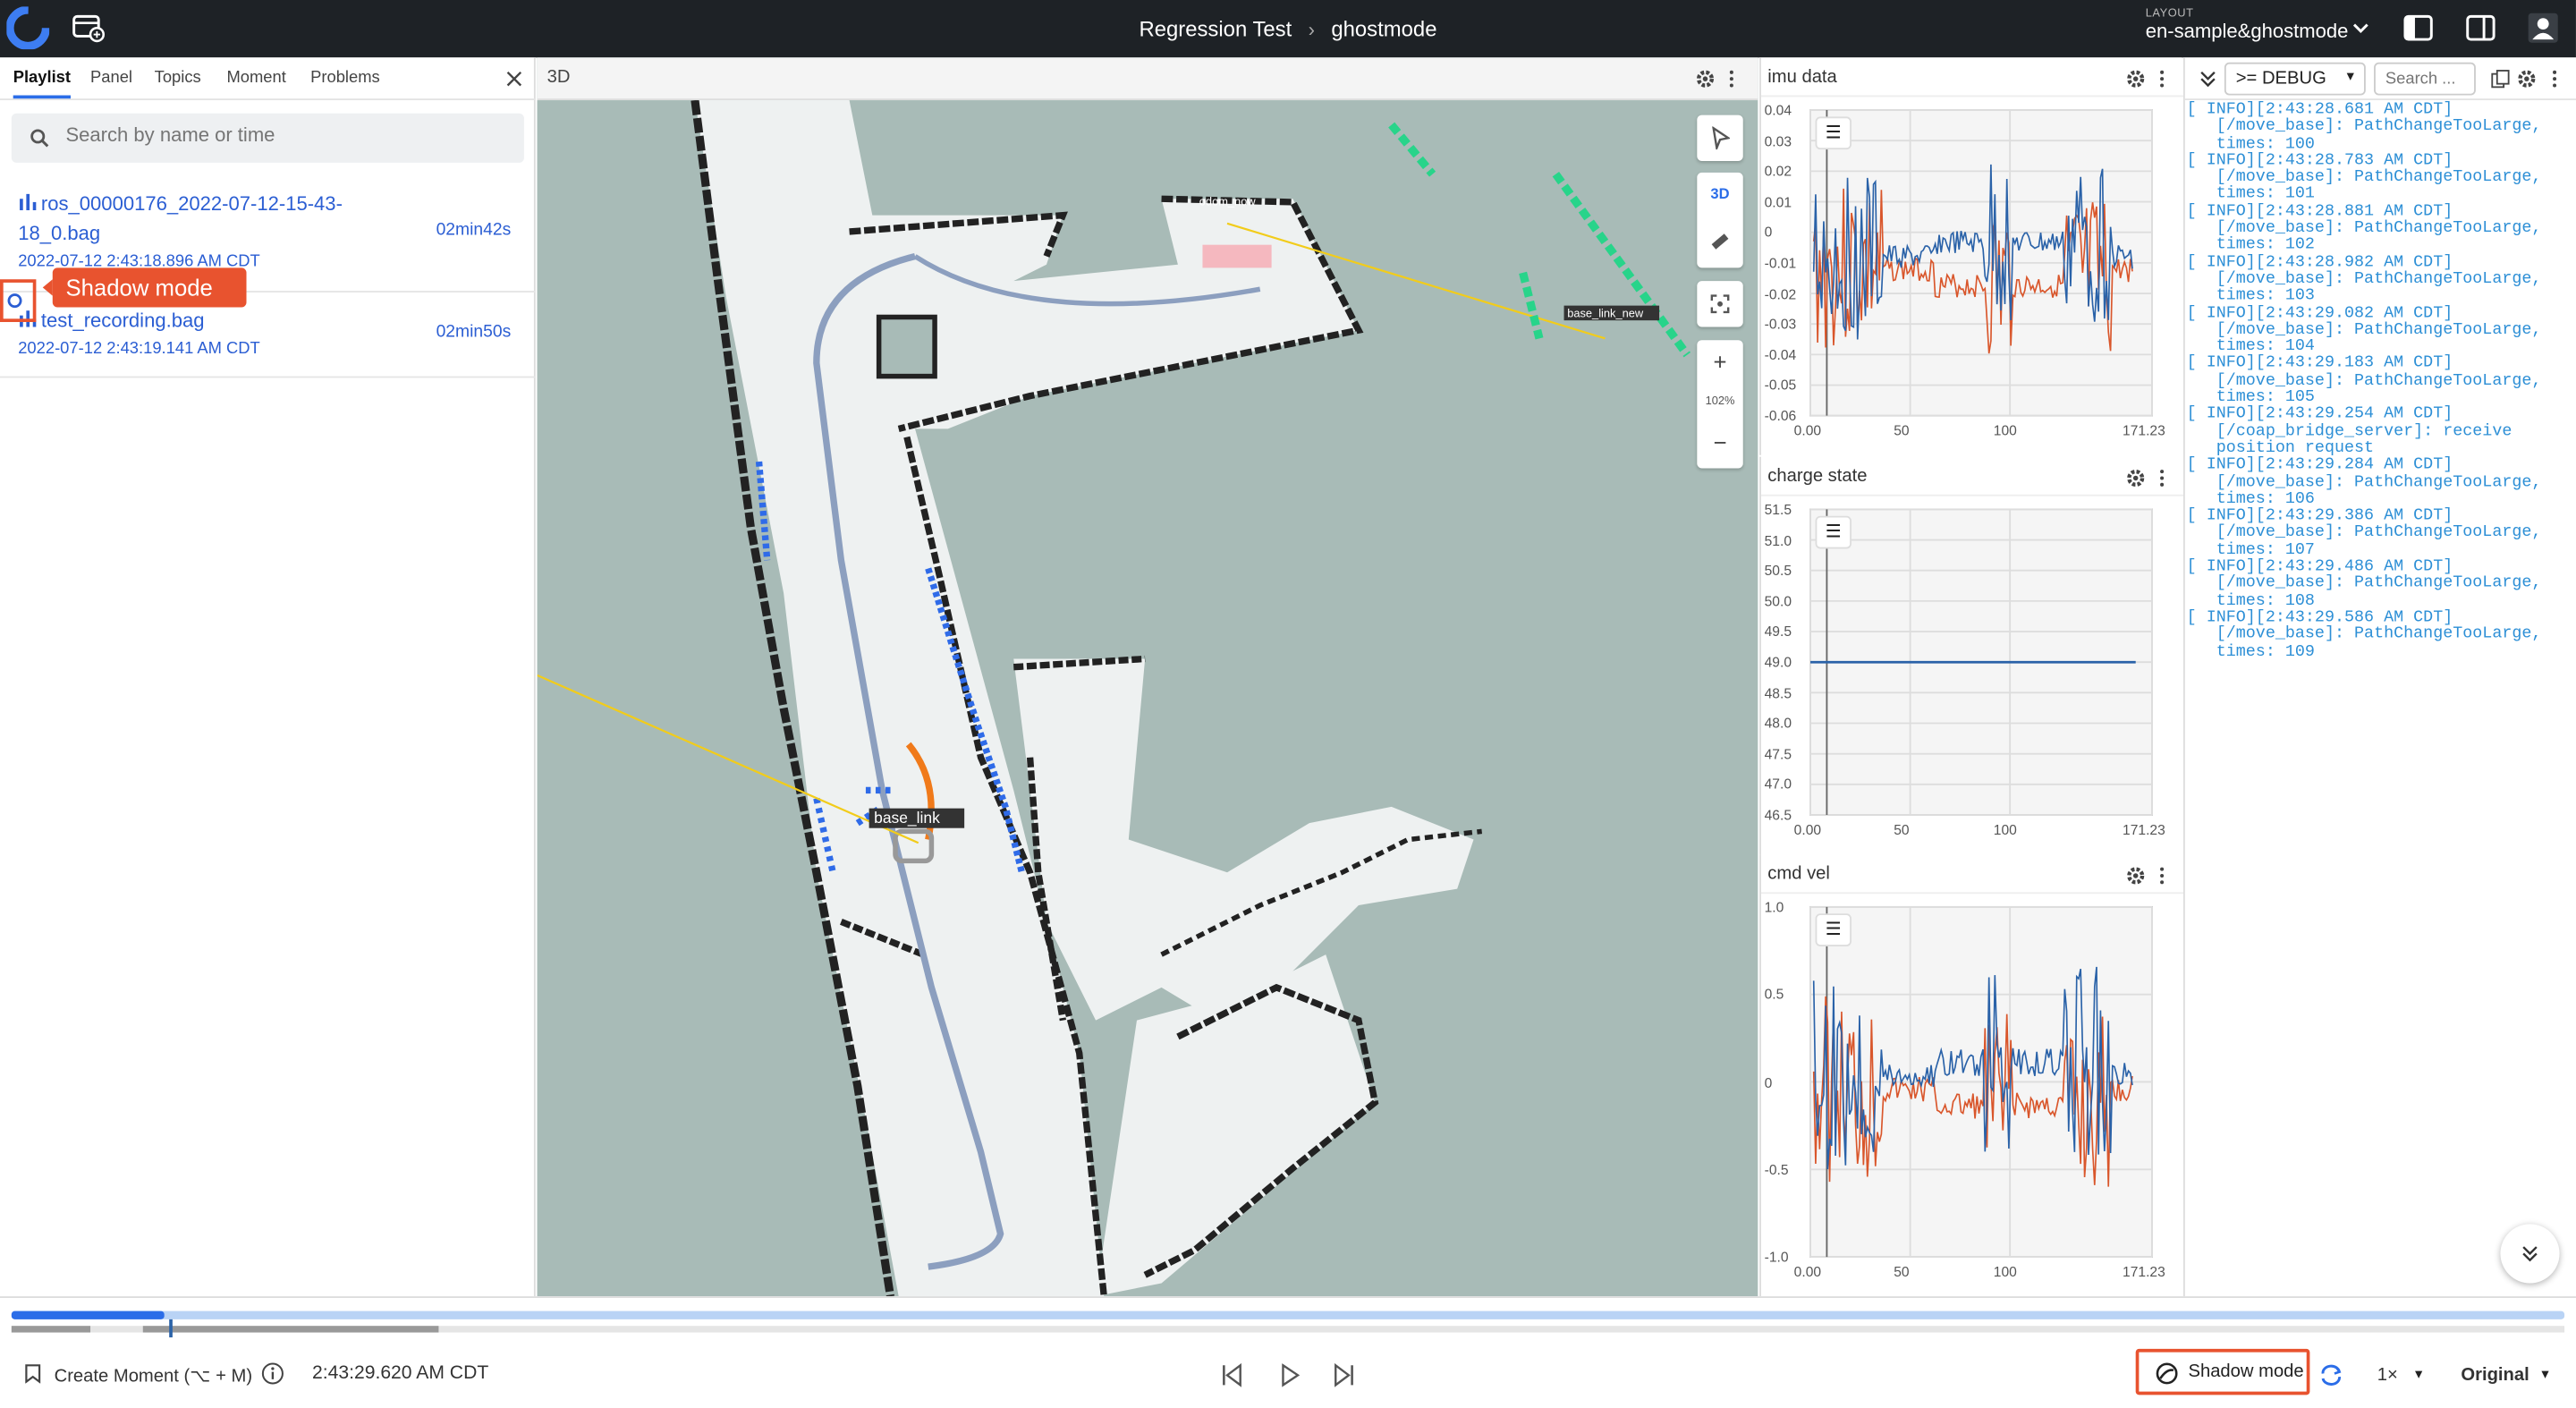  Describe the element at coordinates (345, 78) in the screenshot. I see `tab-problems: Problems` at that location.